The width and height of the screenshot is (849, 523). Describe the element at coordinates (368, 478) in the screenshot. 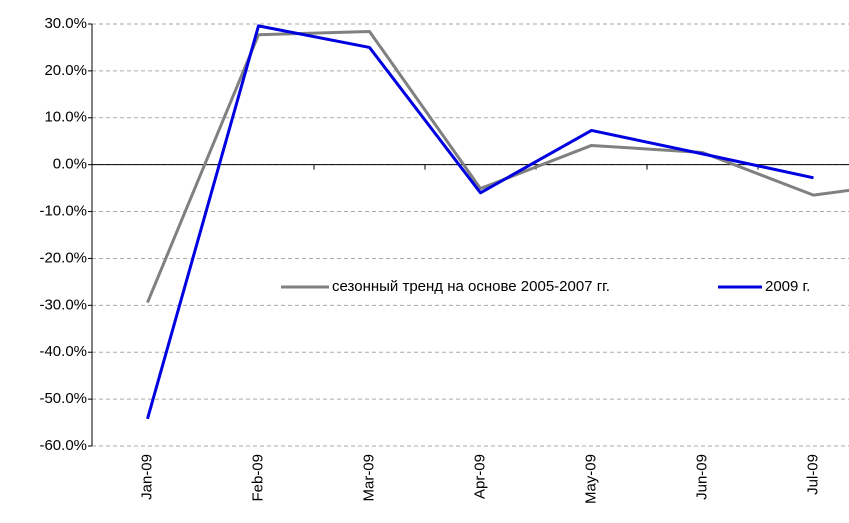

I see `x-tick-label: Mar-09` at that location.